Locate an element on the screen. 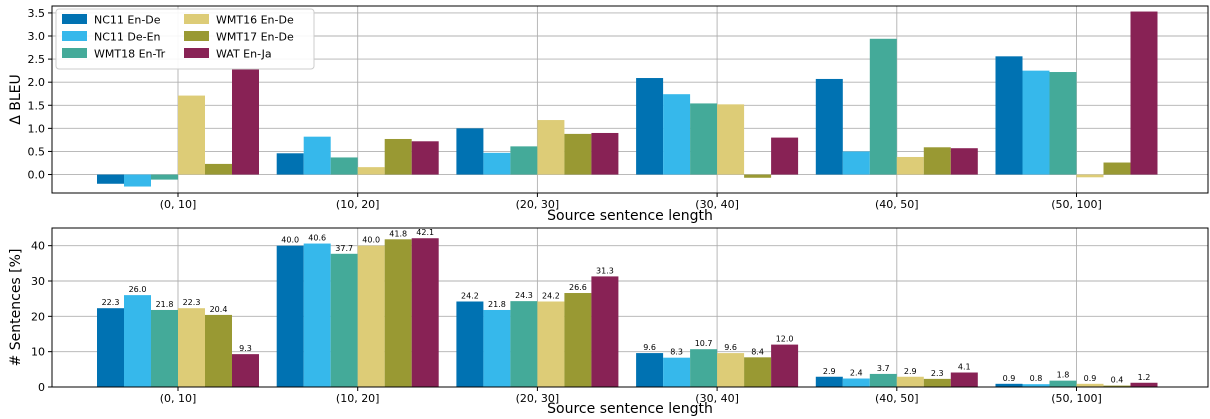 The height and width of the screenshot is (419, 1210). y-tick-label: 1.0 is located at coordinates (37, 128).